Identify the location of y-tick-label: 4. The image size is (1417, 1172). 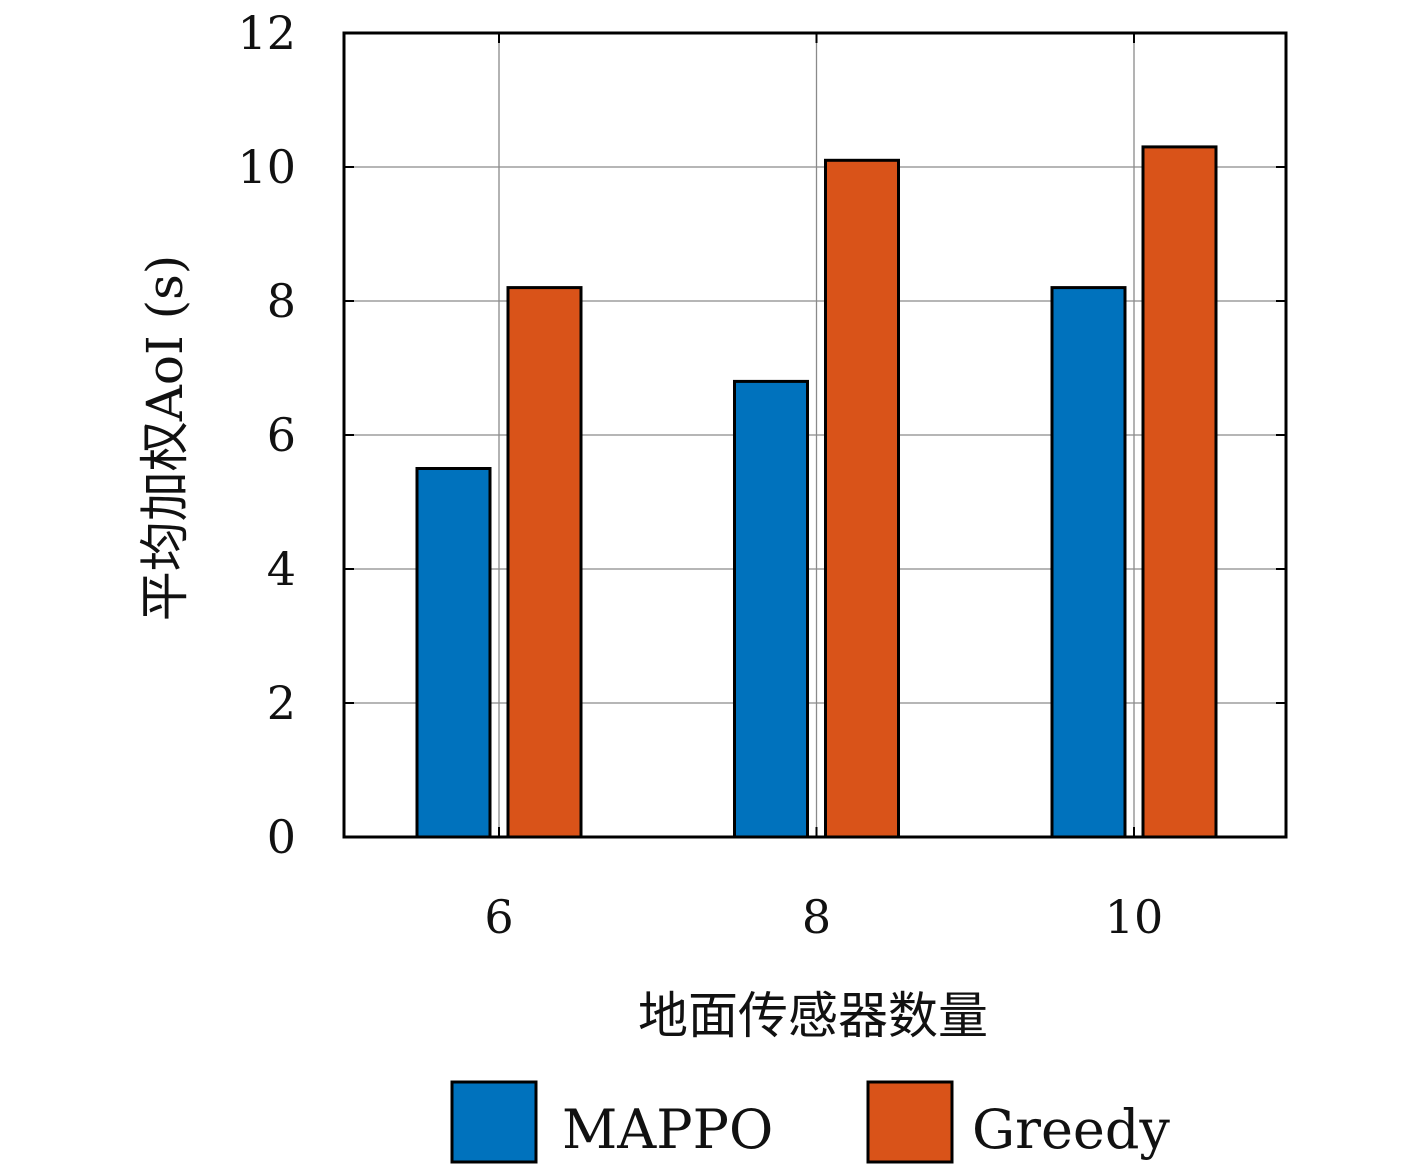
(281, 569).